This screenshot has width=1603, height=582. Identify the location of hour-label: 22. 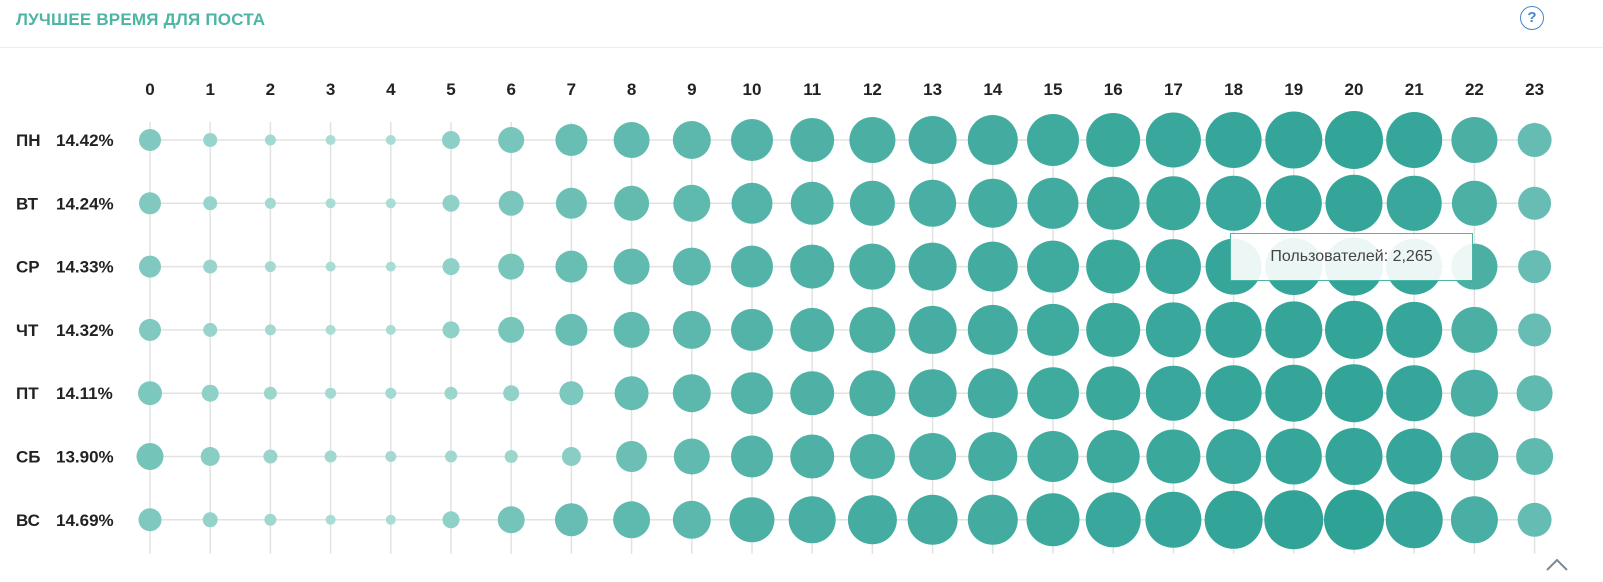
(1474, 89).